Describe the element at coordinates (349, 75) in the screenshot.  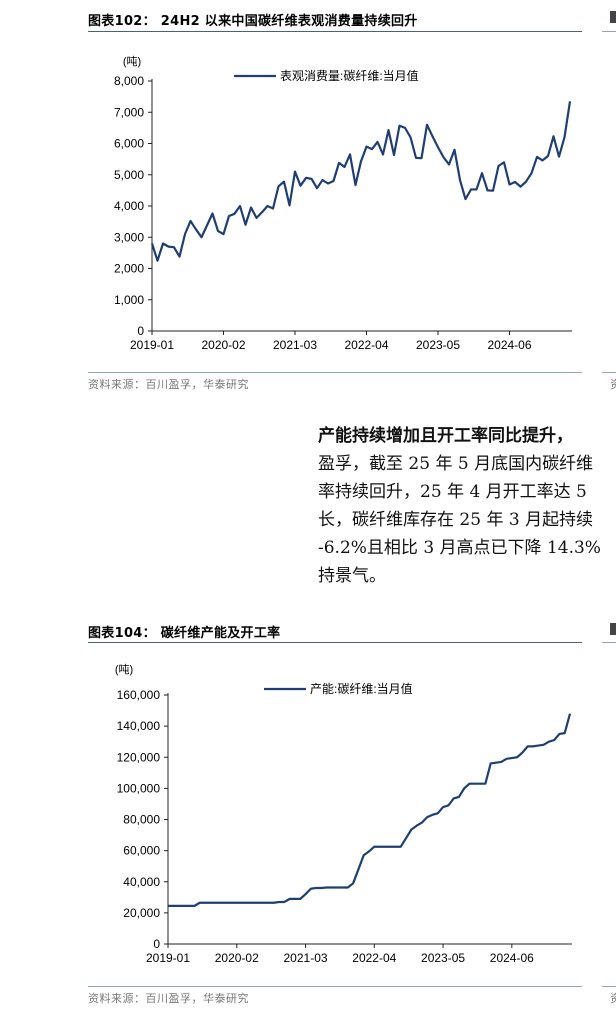
I see `legend-label: 表观消费量:碳纤维:当月值` at that location.